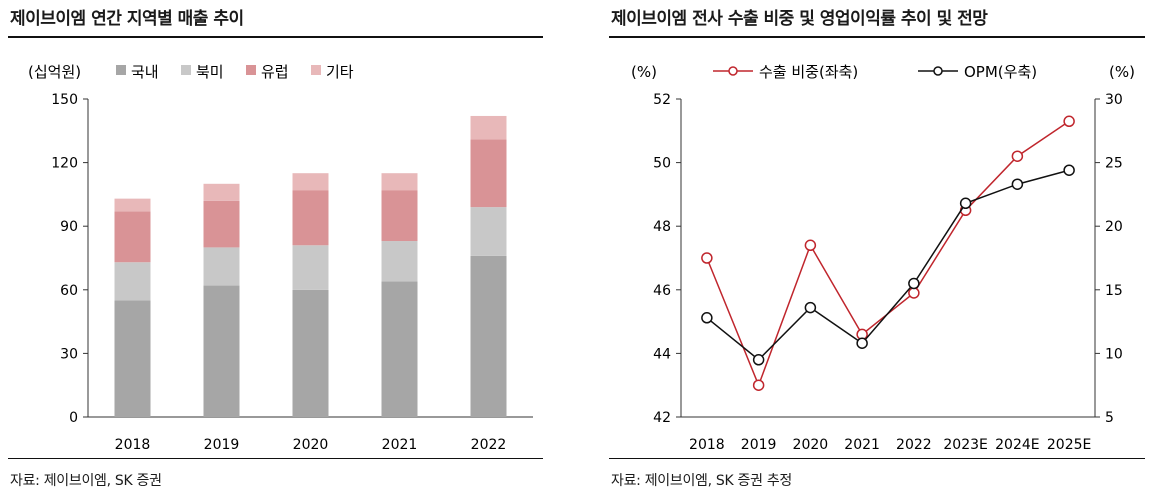 This screenshot has height=504, width=1153. Describe the element at coordinates (1000, 72) in the screenshot. I see `legend-label-1: OPM(우축)` at that location.